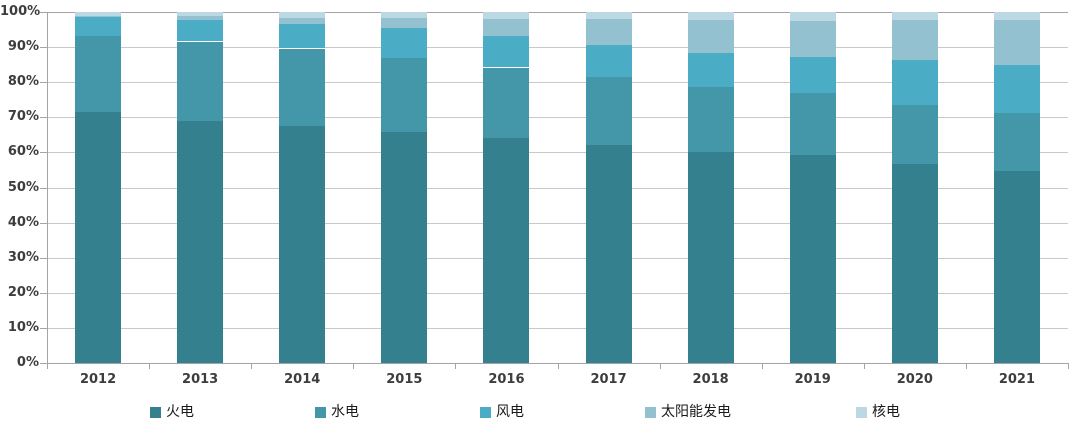  What do you see at coordinates (861, 412) in the screenshot?
I see `legend-swatch-nuclear` at bounding box center [861, 412].